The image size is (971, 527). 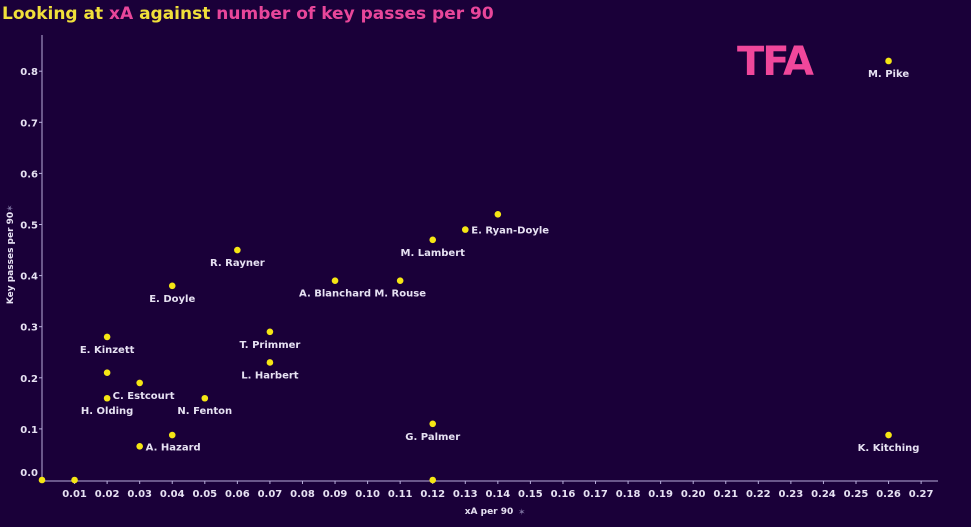 I want to click on x-tick-label: 0.01, so click(x=74, y=494).